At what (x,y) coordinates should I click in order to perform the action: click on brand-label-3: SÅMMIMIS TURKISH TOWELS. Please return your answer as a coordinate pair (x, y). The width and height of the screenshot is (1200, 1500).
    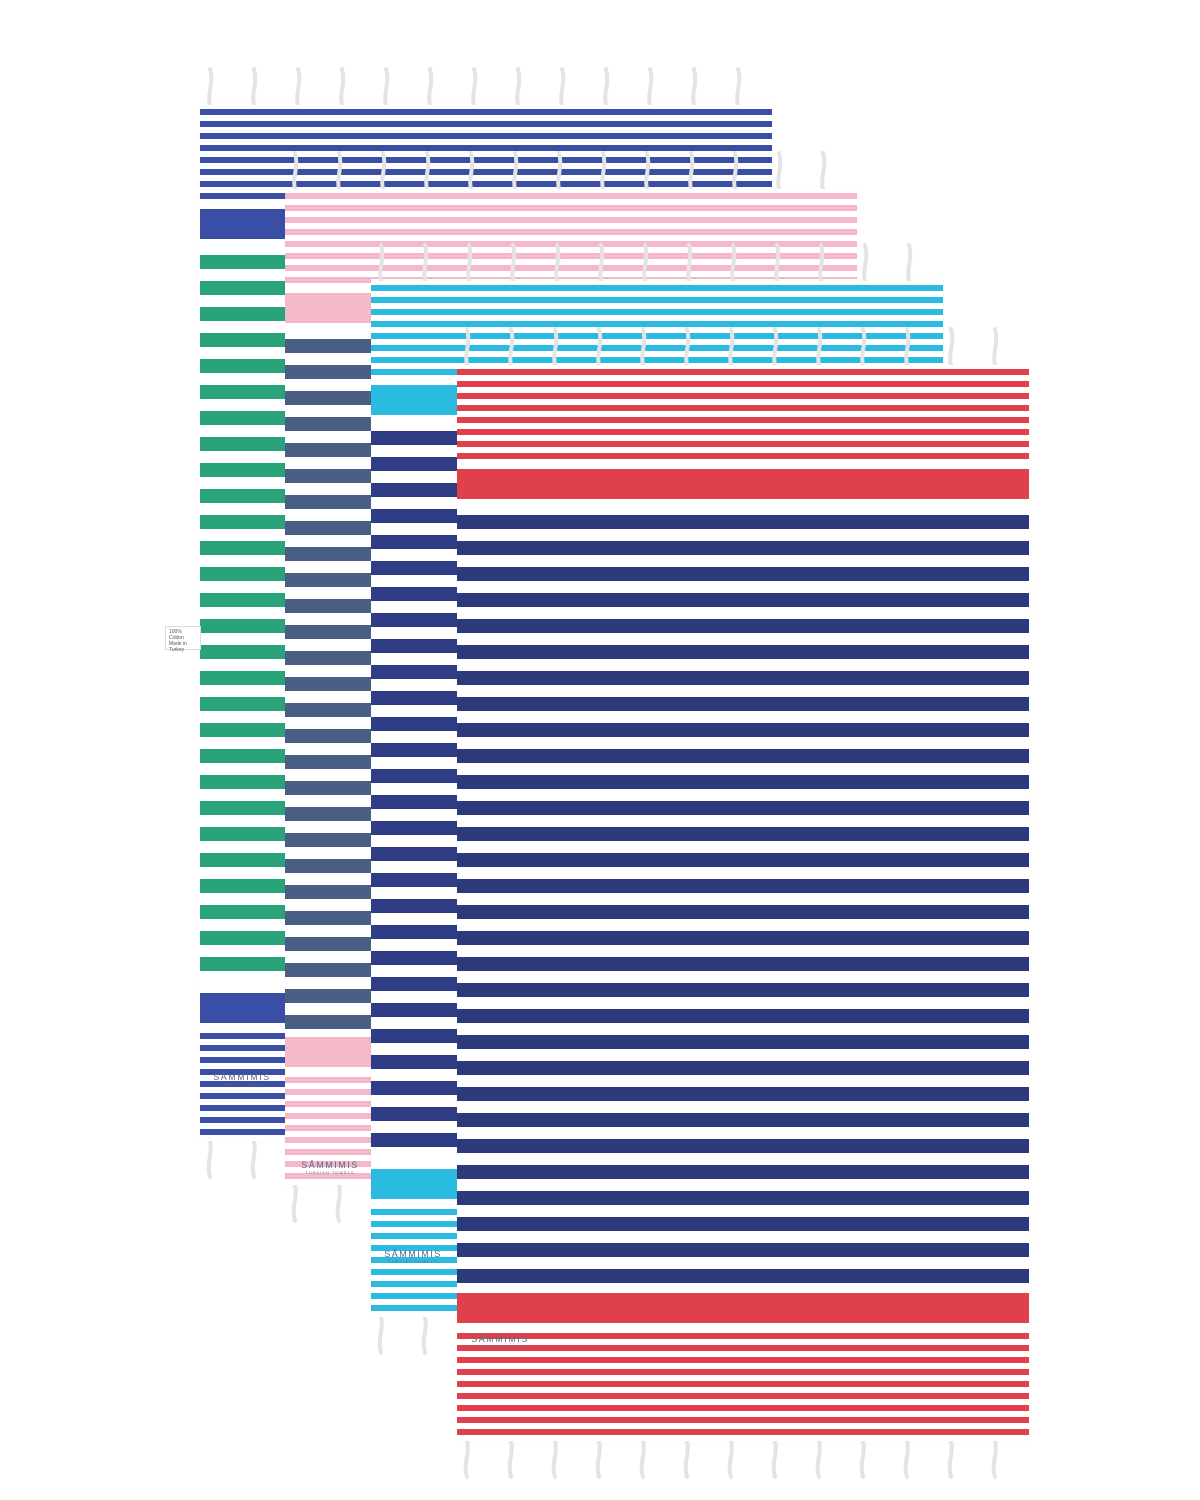
    Looking at the image, I should click on (413, 1257).